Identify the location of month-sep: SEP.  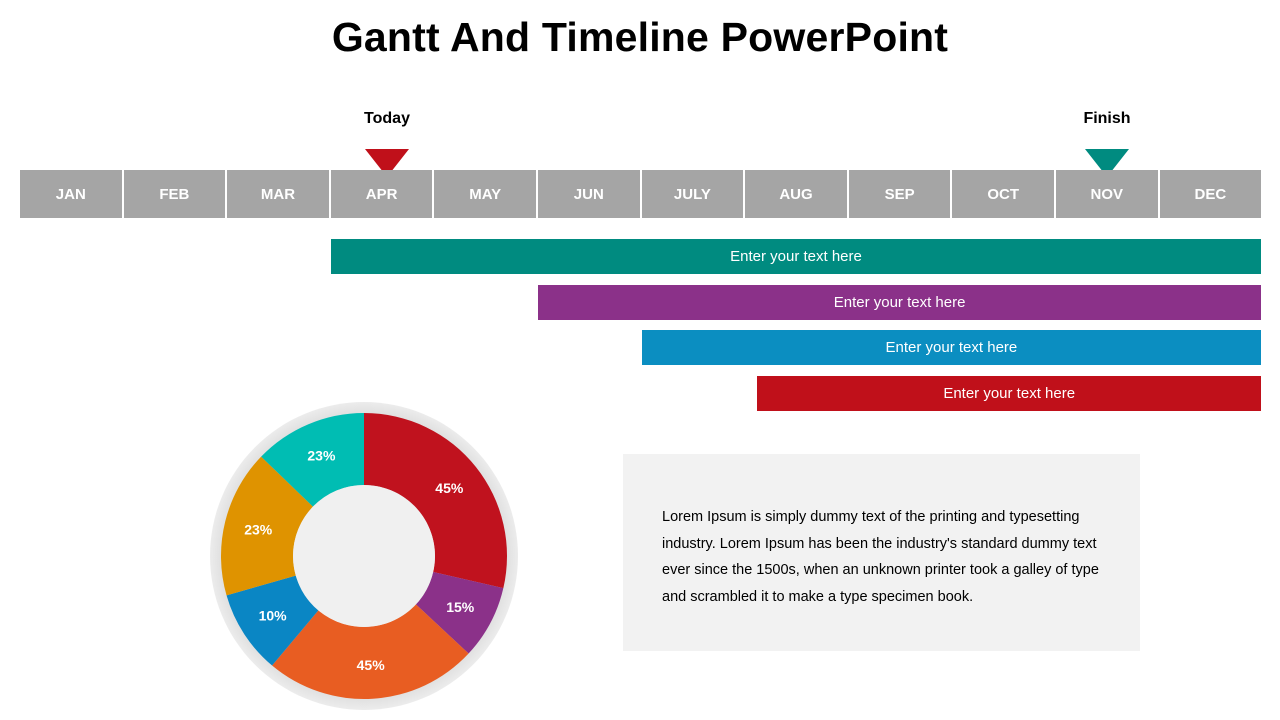
(899, 194).